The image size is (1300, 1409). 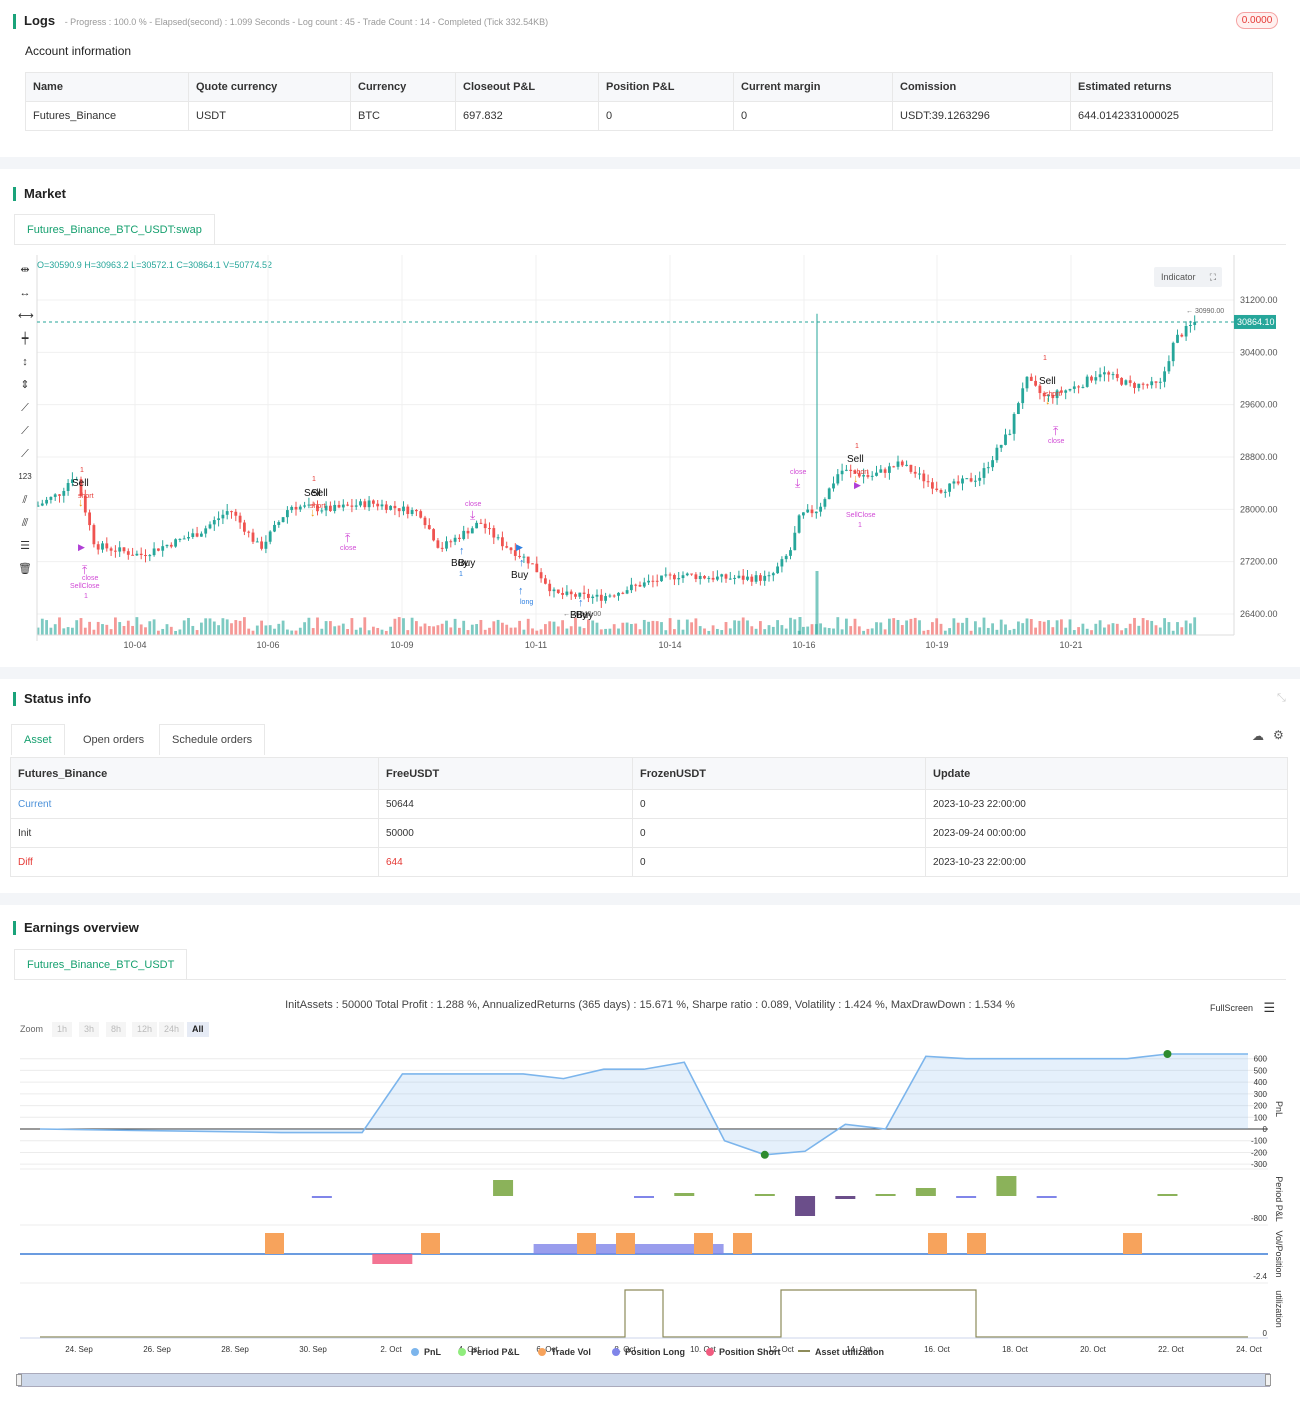 What do you see at coordinates (1056, 441) in the screenshot?
I see `close-label: close` at bounding box center [1056, 441].